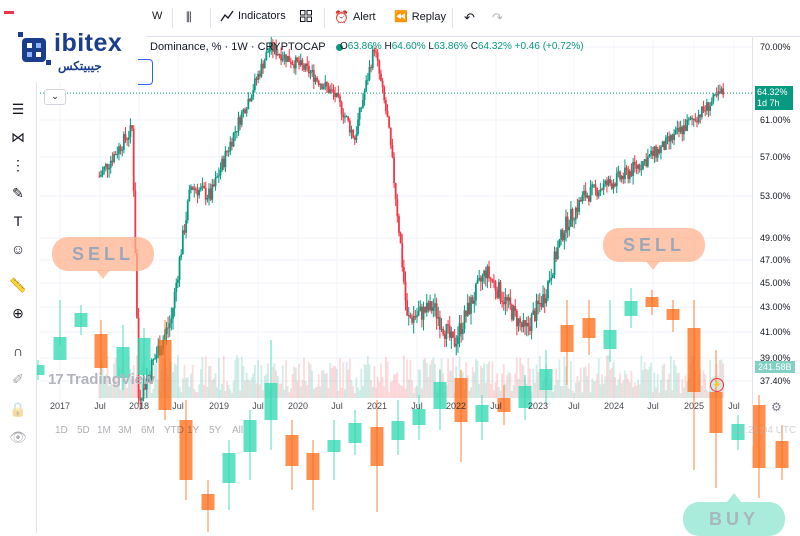  What do you see at coordinates (306, 16) in the screenshot?
I see `layouts-button` at bounding box center [306, 16].